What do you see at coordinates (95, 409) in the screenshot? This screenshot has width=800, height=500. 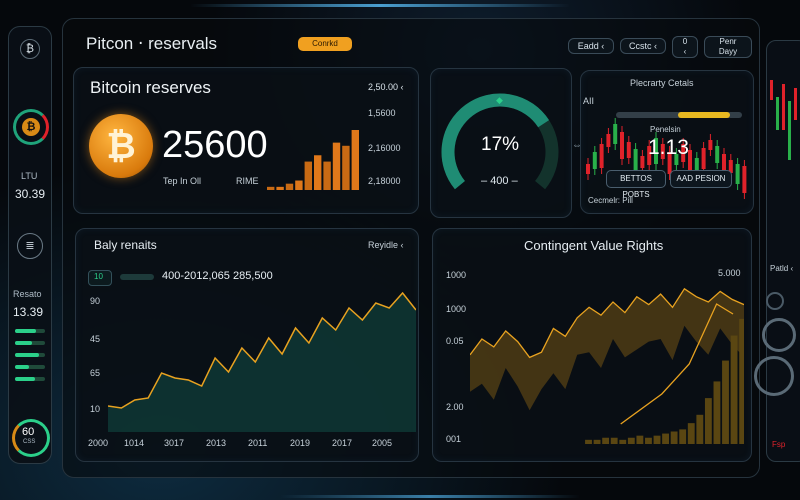 I see `line-y-label-4: 10` at bounding box center [95, 409].